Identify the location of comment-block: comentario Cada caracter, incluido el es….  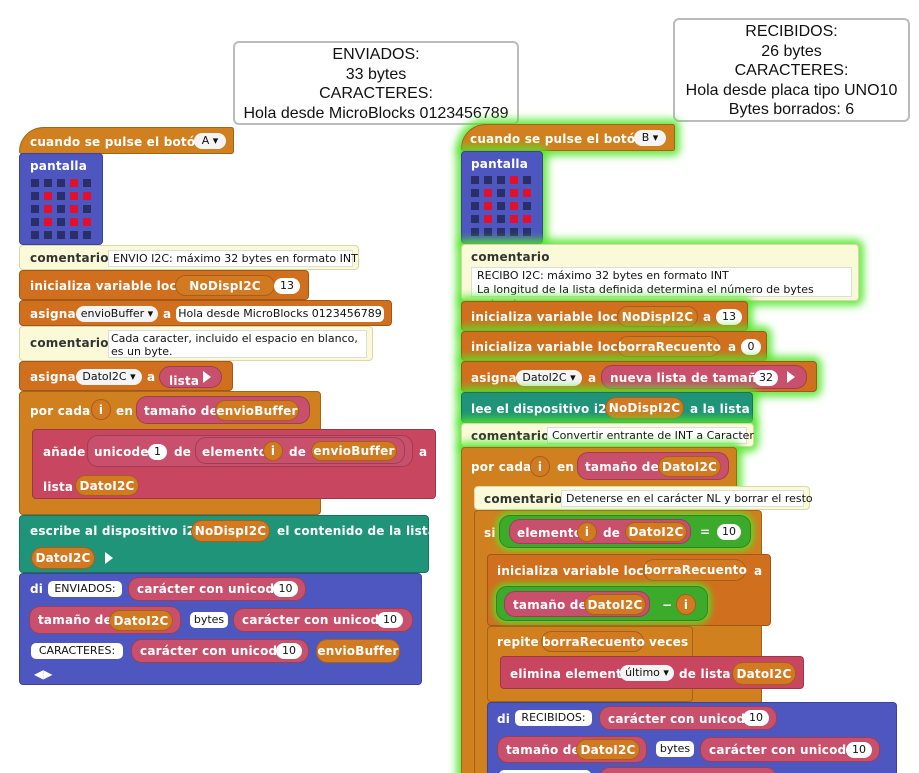
(196, 343).